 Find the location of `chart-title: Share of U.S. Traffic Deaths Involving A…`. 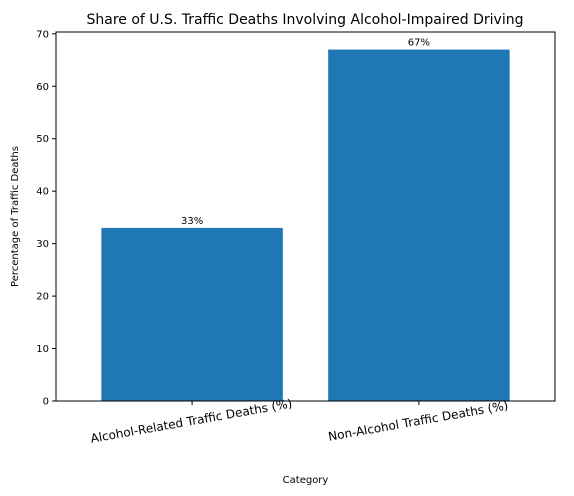

chart-title: Share of U.S. Traffic Deaths Involving A… is located at coordinates (305, 20).